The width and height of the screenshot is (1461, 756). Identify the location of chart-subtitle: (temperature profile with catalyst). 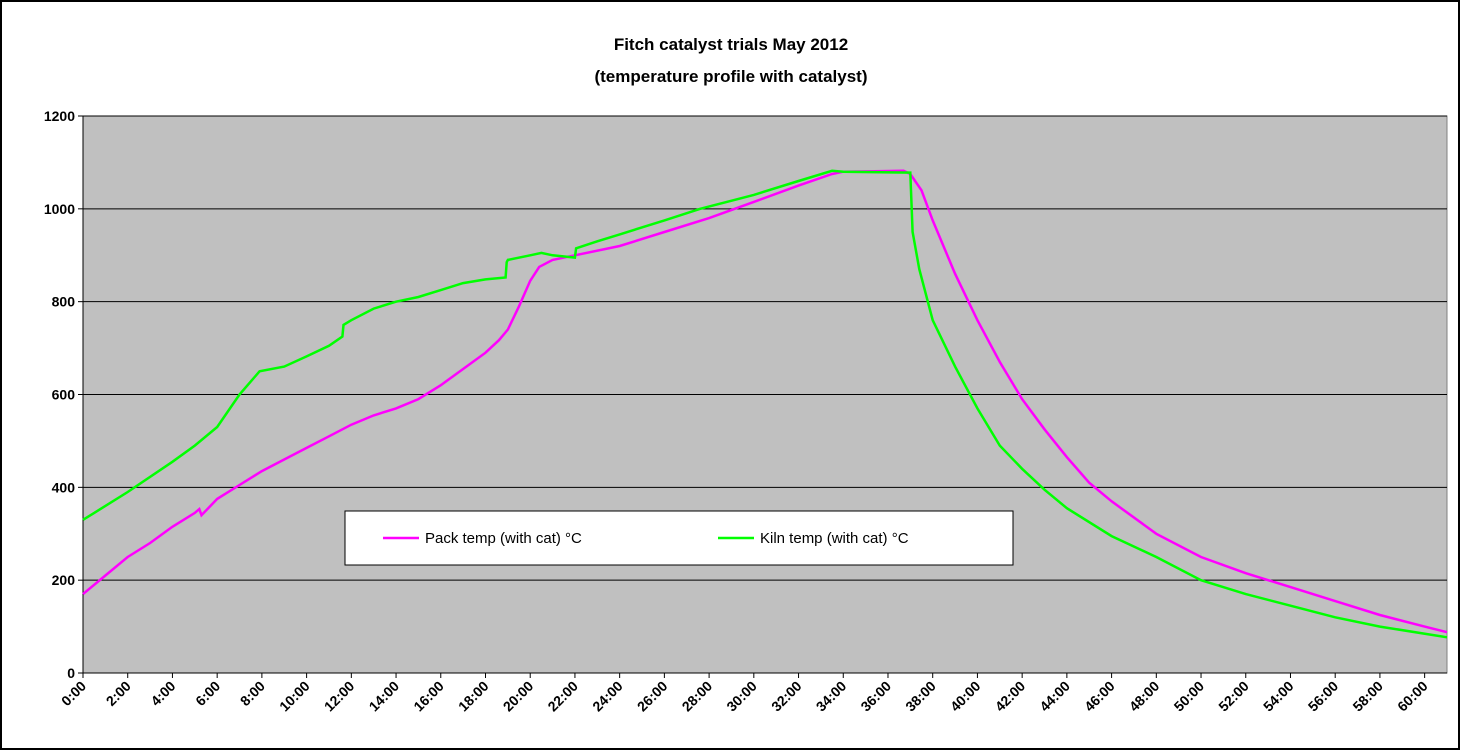
(730, 76).